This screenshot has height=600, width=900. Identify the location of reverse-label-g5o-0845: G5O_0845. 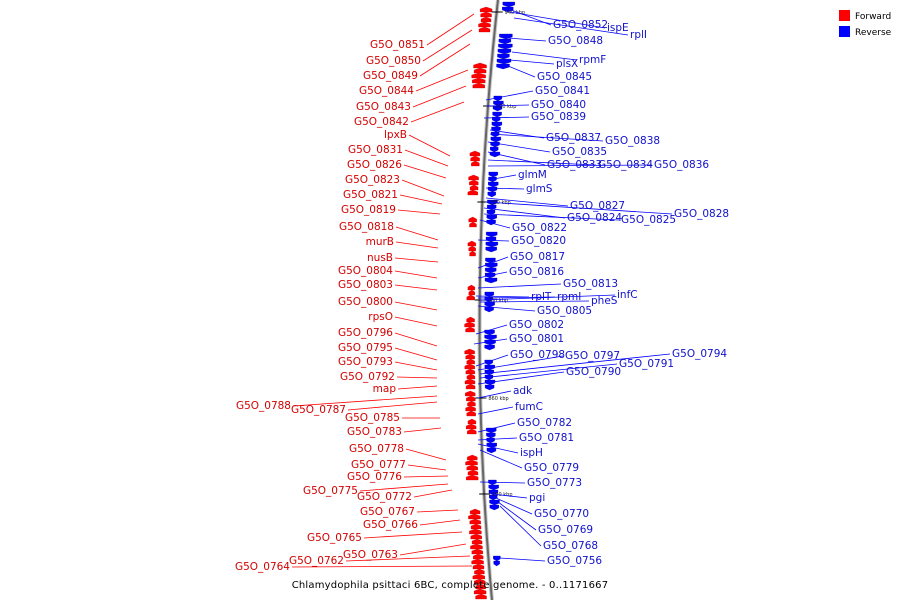
(564, 77).